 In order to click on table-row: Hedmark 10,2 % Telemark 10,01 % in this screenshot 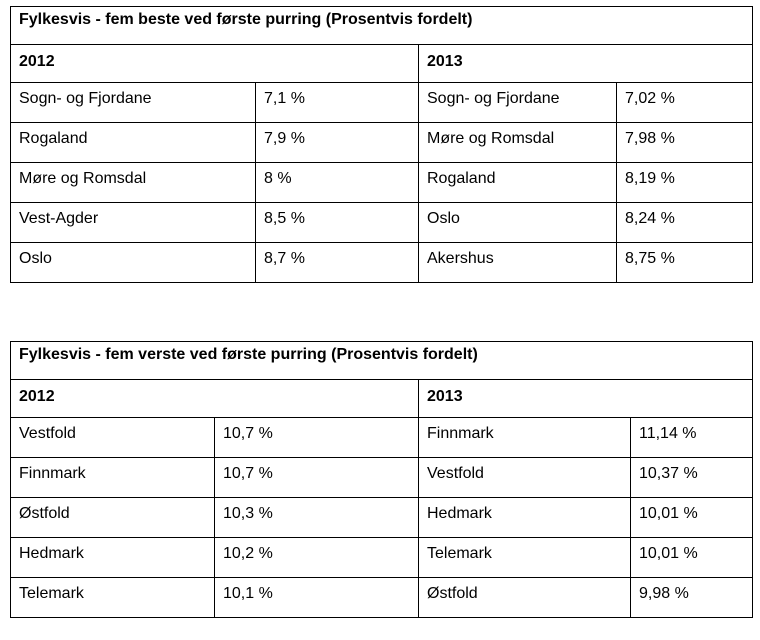, I will do `click(381, 557)`.